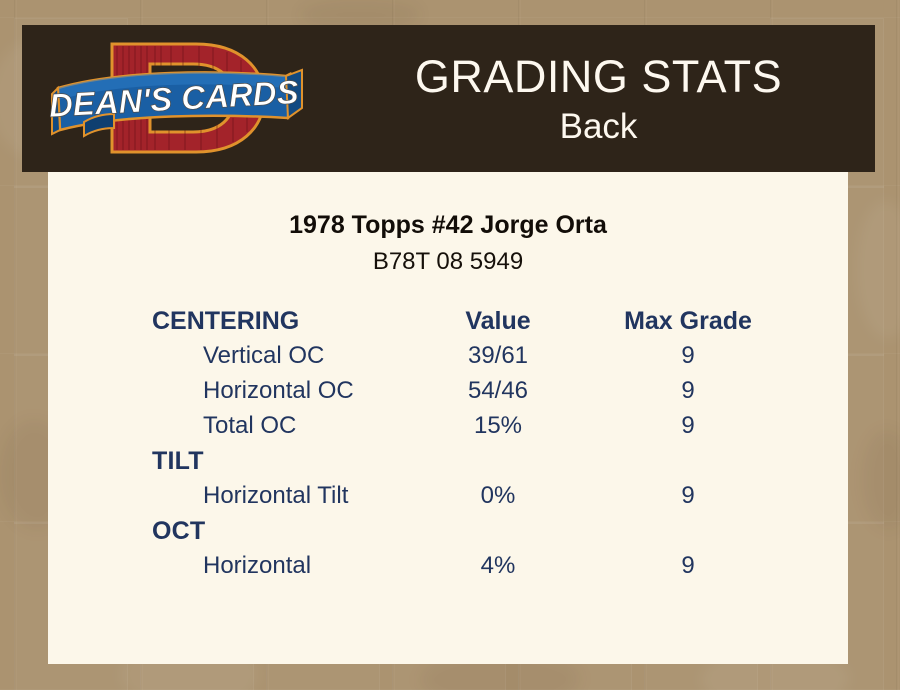 Image resolution: width=900 pixels, height=690 pixels. Describe the element at coordinates (179, 531) in the screenshot. I see `section-label: OCT` at that location.